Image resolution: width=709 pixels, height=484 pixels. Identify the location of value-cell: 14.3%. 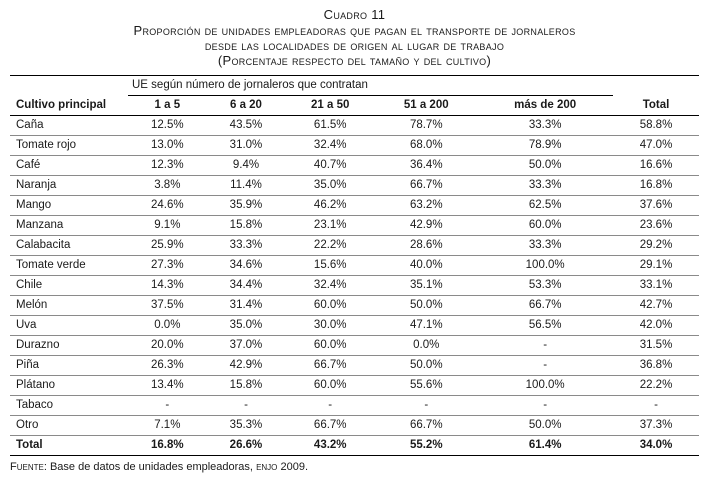
(167, 285).